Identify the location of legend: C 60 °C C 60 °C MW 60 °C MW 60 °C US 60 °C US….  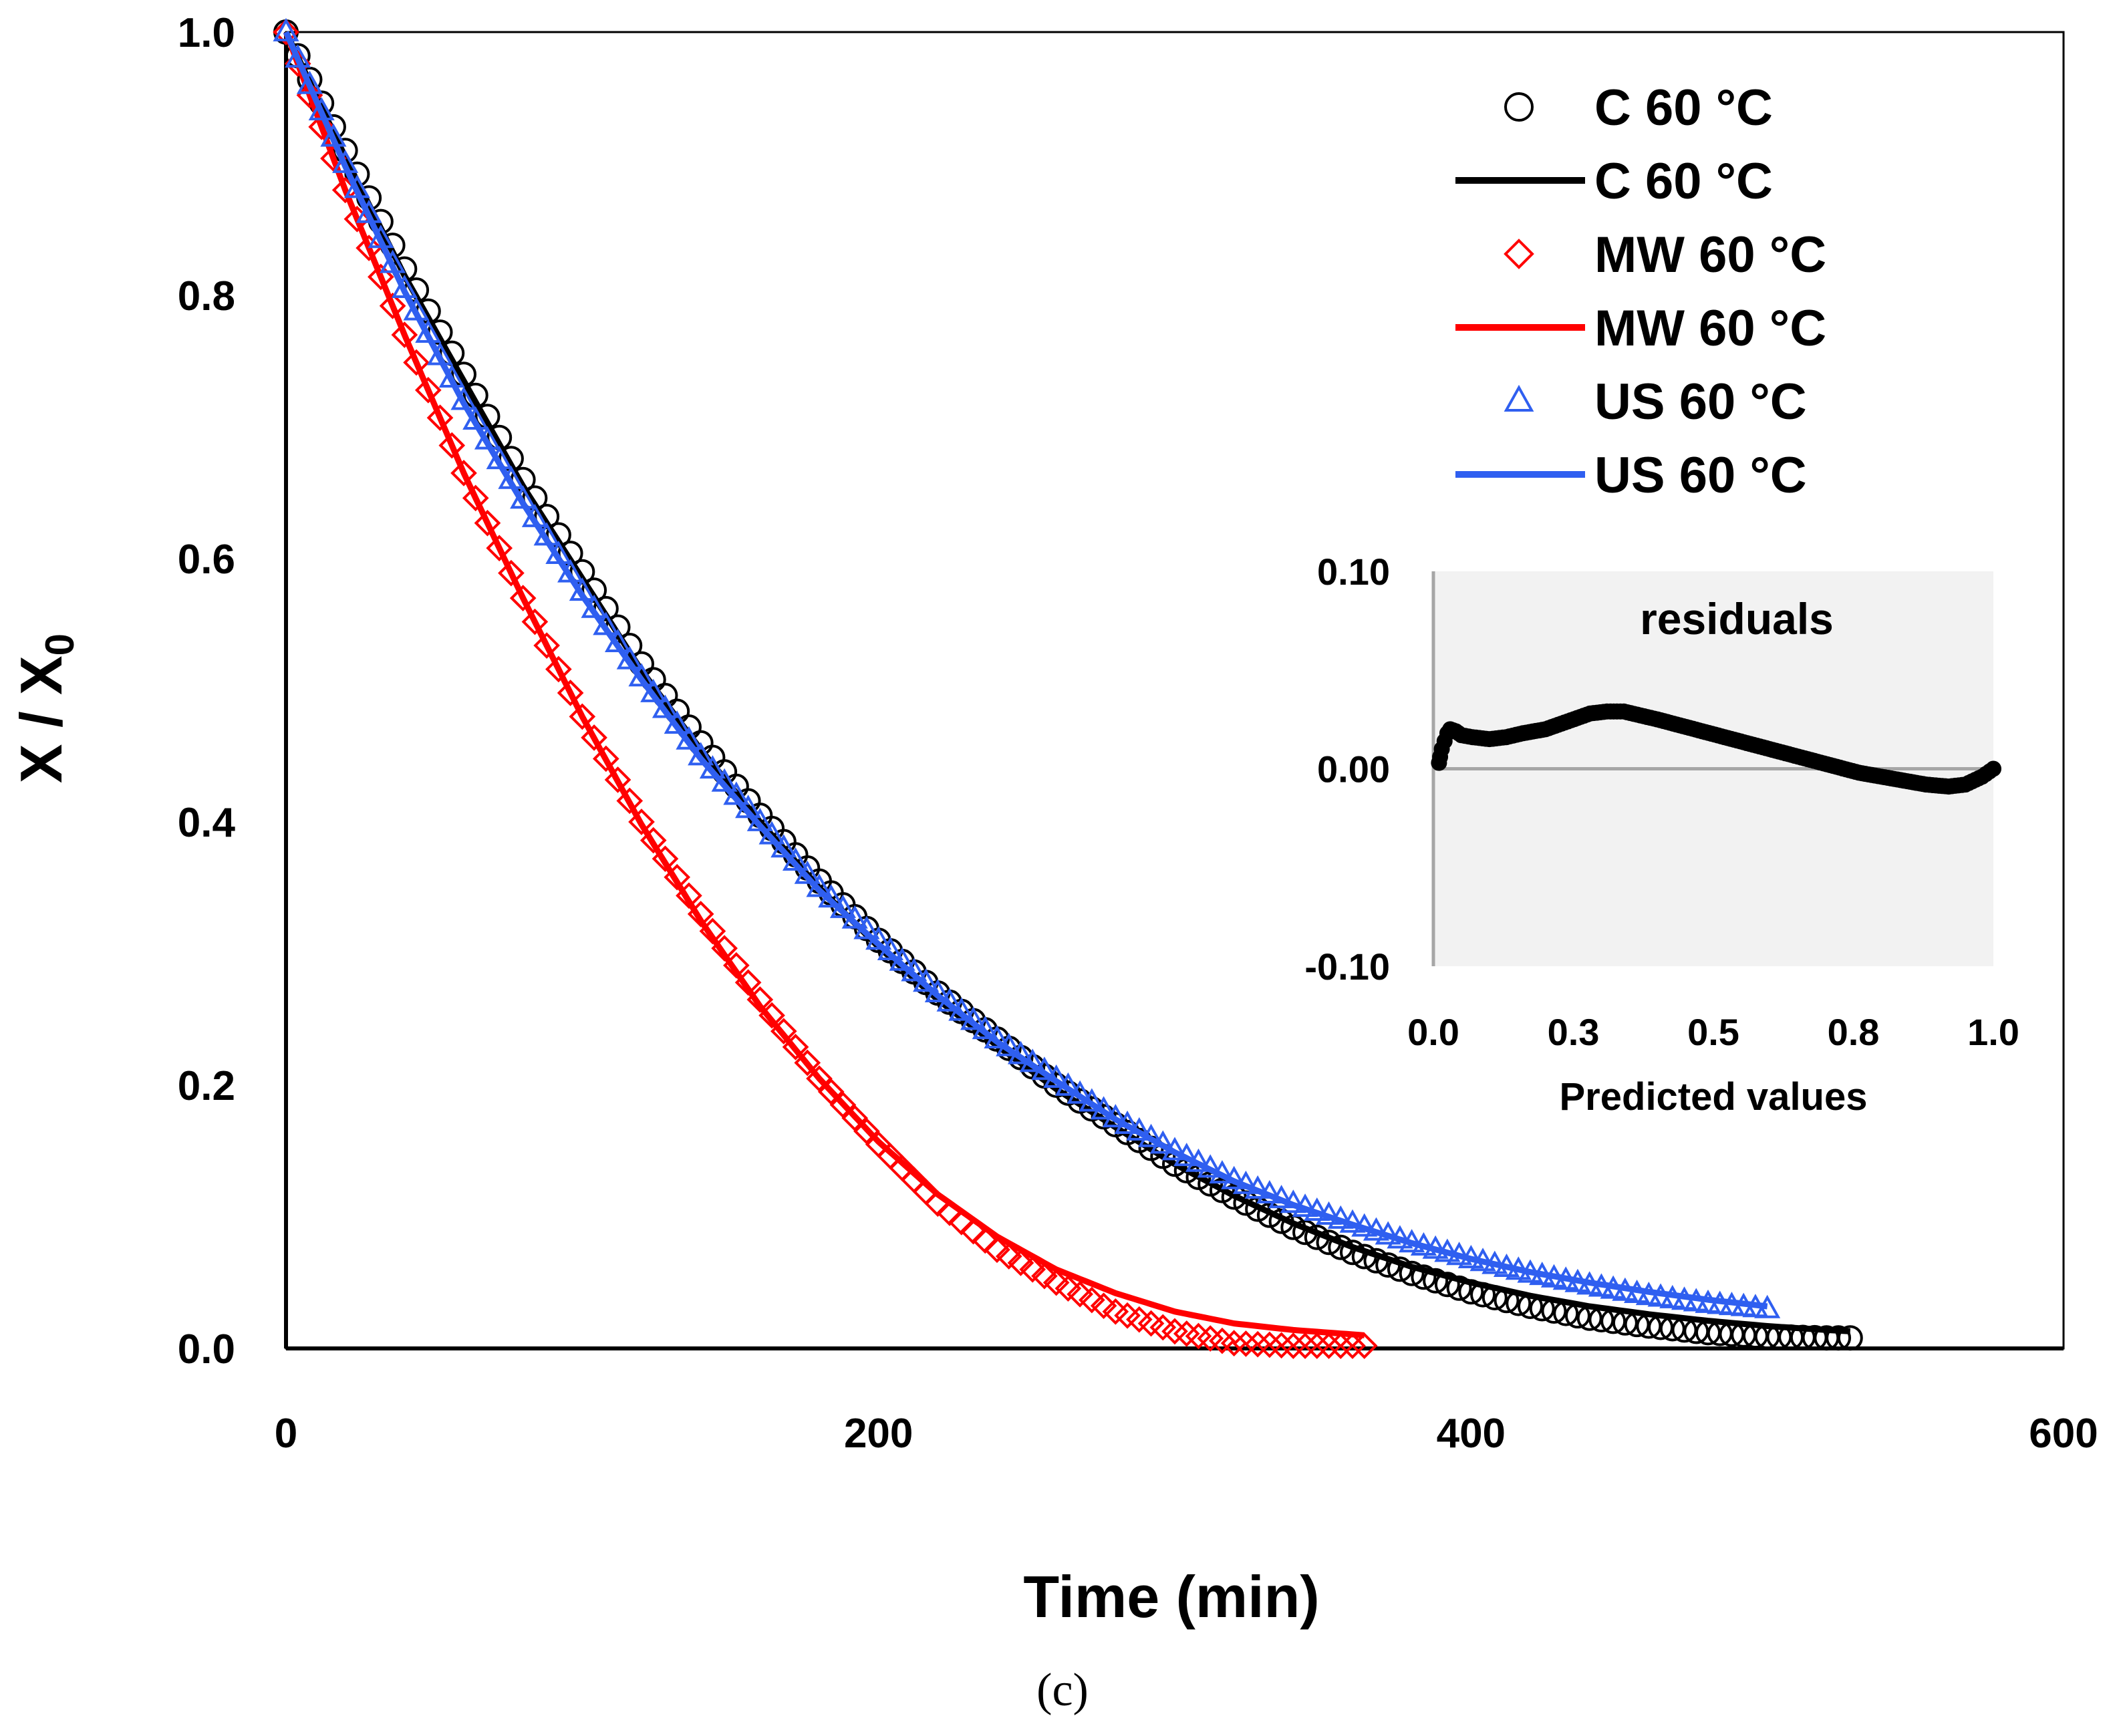
(1640, 292).